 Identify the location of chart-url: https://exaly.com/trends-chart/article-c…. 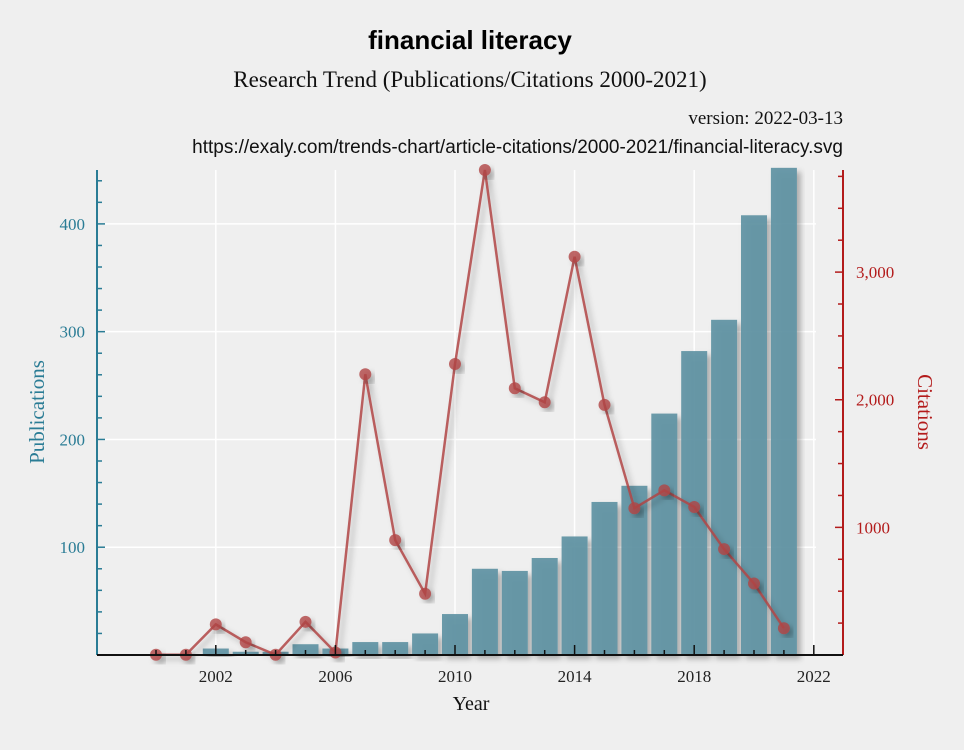
(517, 147).